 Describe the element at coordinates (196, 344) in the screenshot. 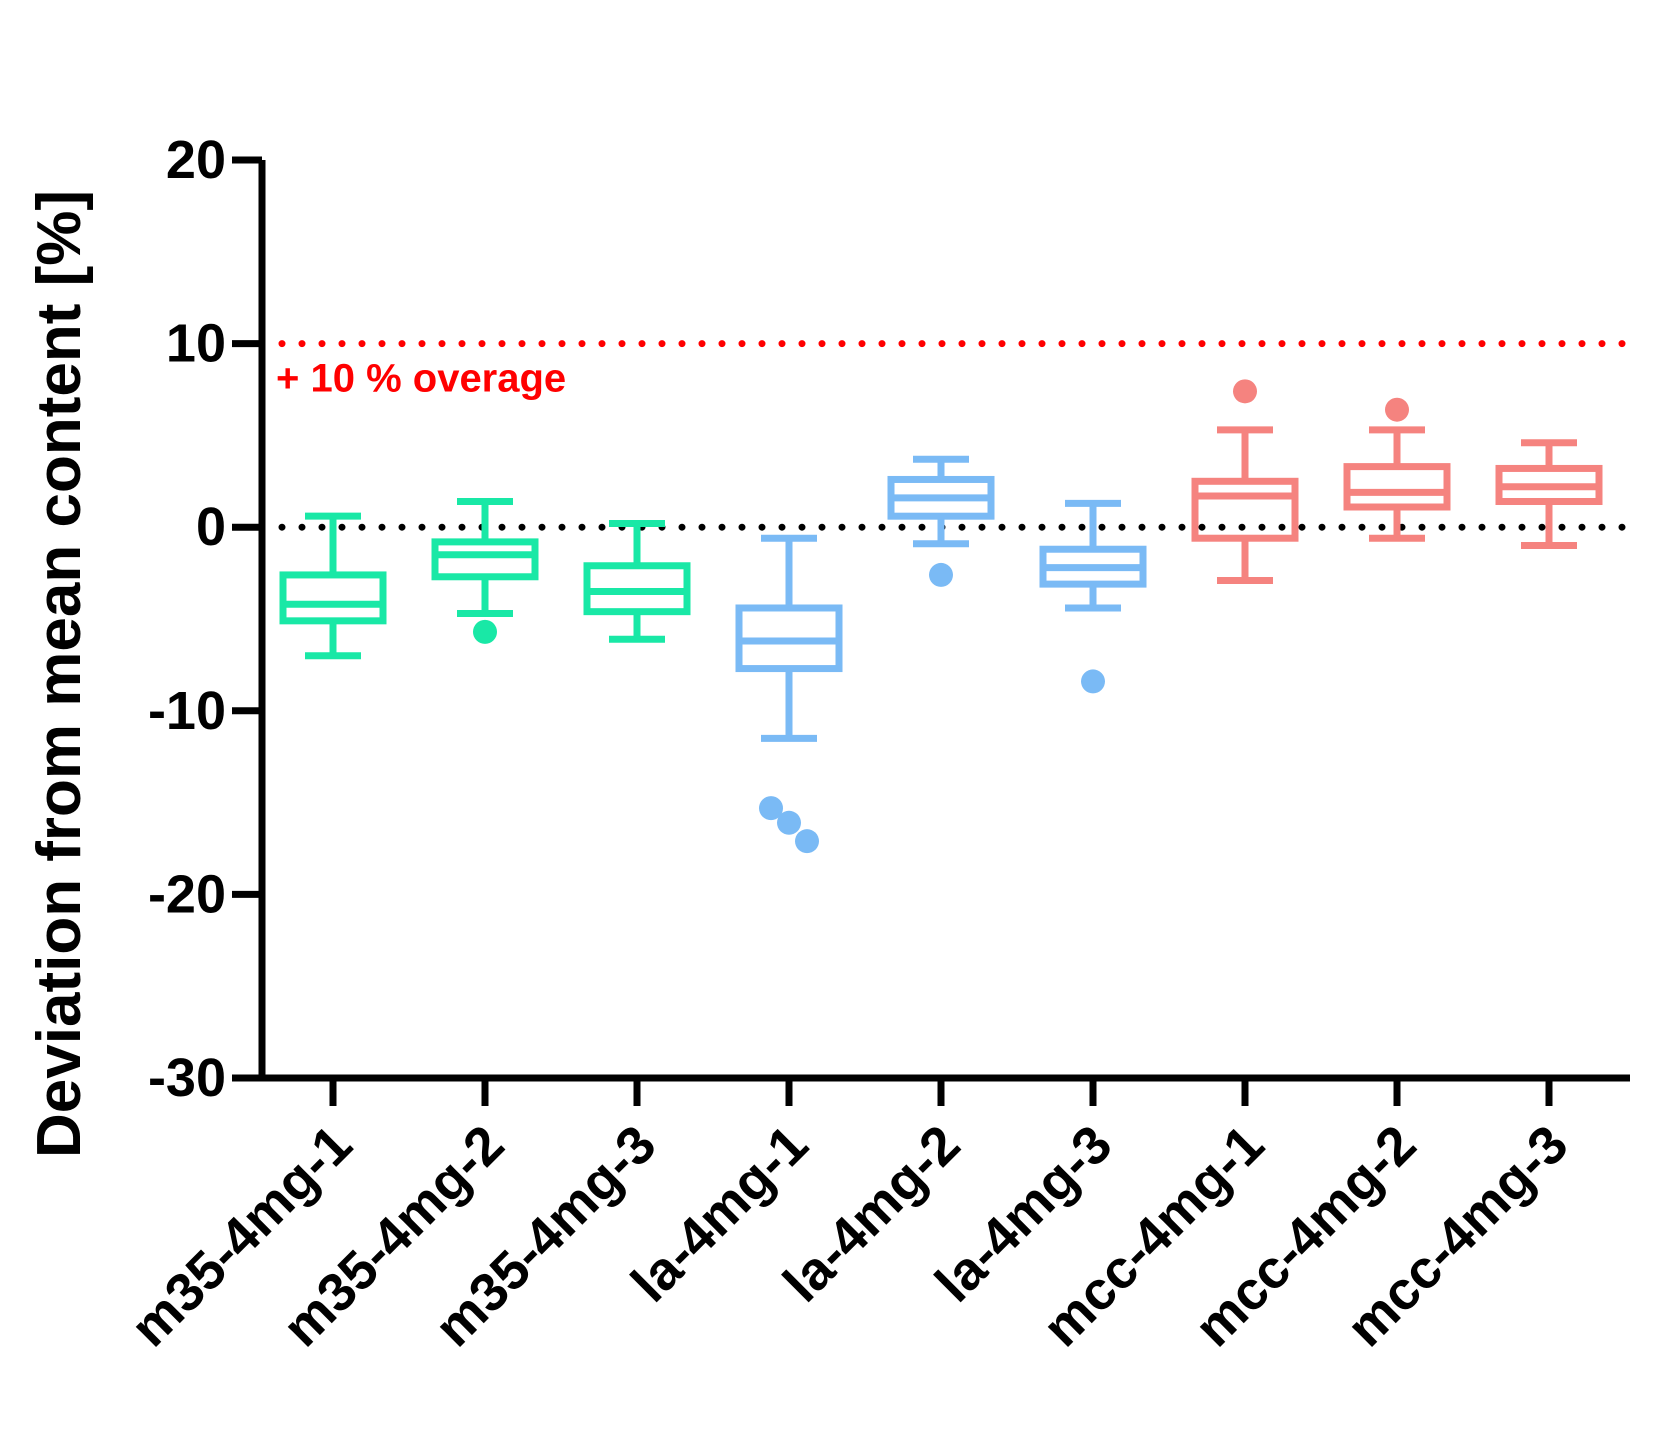

I see `y-tick-label: 10` at that location.